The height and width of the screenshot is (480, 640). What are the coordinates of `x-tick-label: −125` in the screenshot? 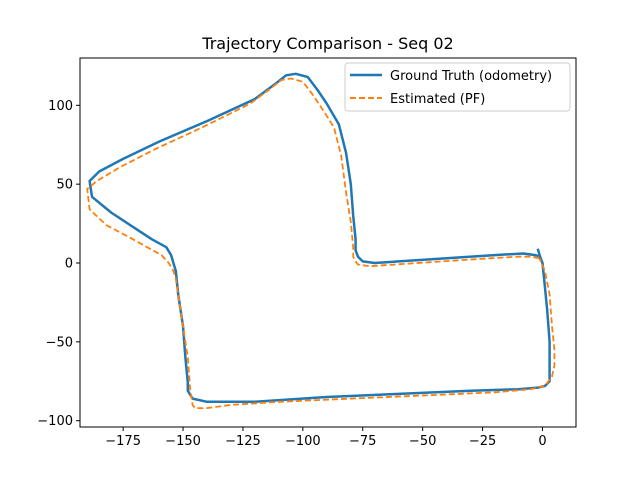 It's located at (243, 441).